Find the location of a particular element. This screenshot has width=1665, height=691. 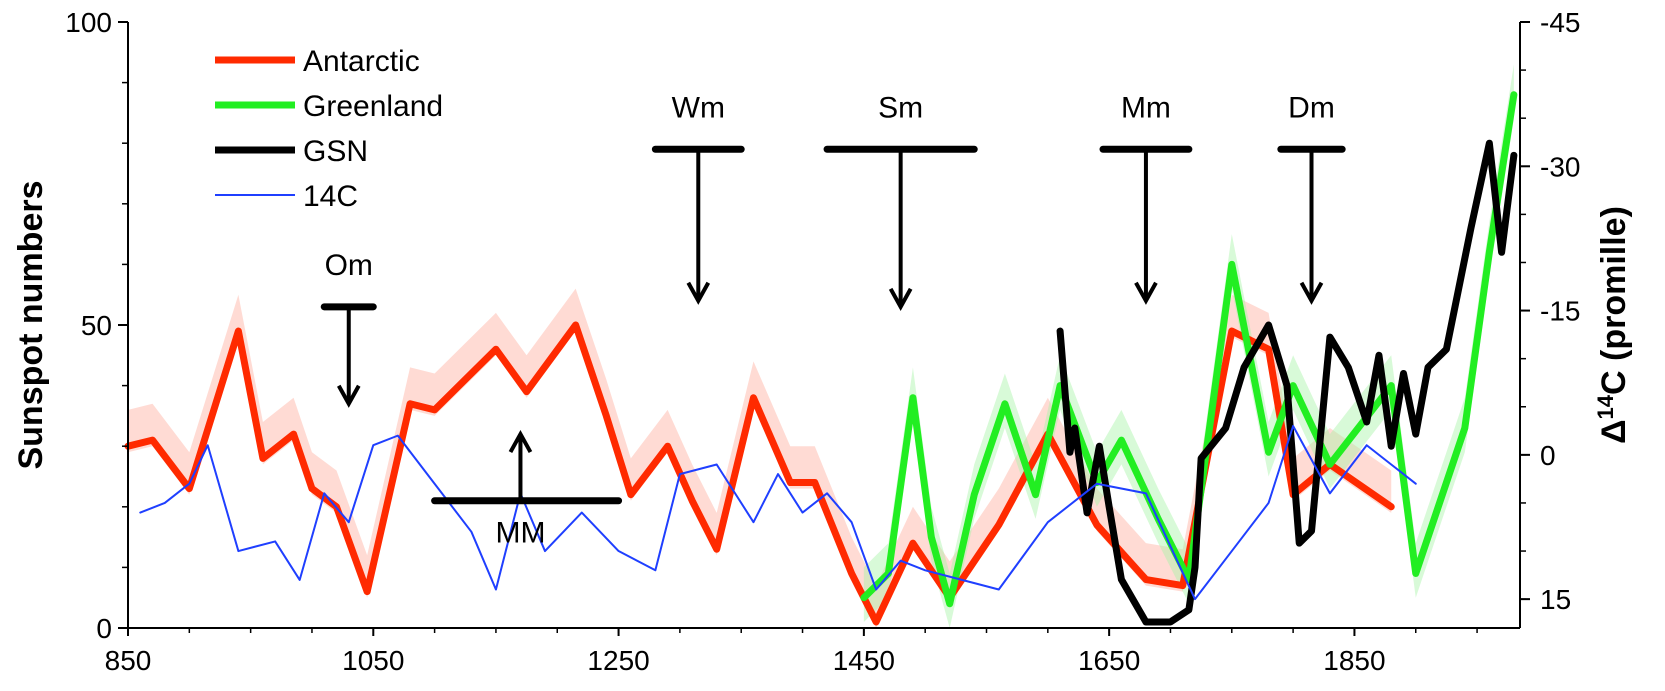

x-tick-label: 1250 is located at coordinates (618, 660).